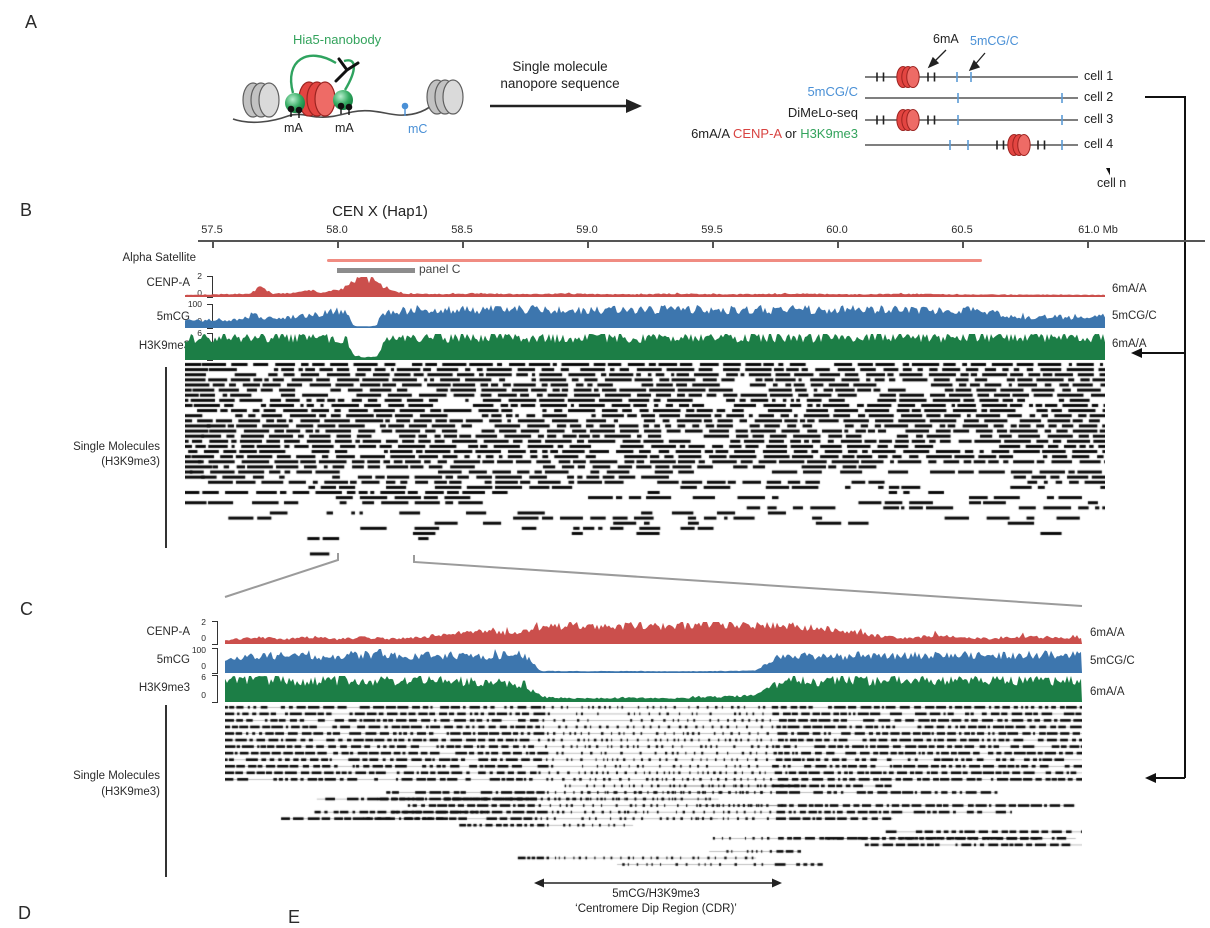 The height and width of the screenshot is (928, 1210). I want to click on sequence-arrow-caption: Single molecule nanopore sequence, so click(560, 75).